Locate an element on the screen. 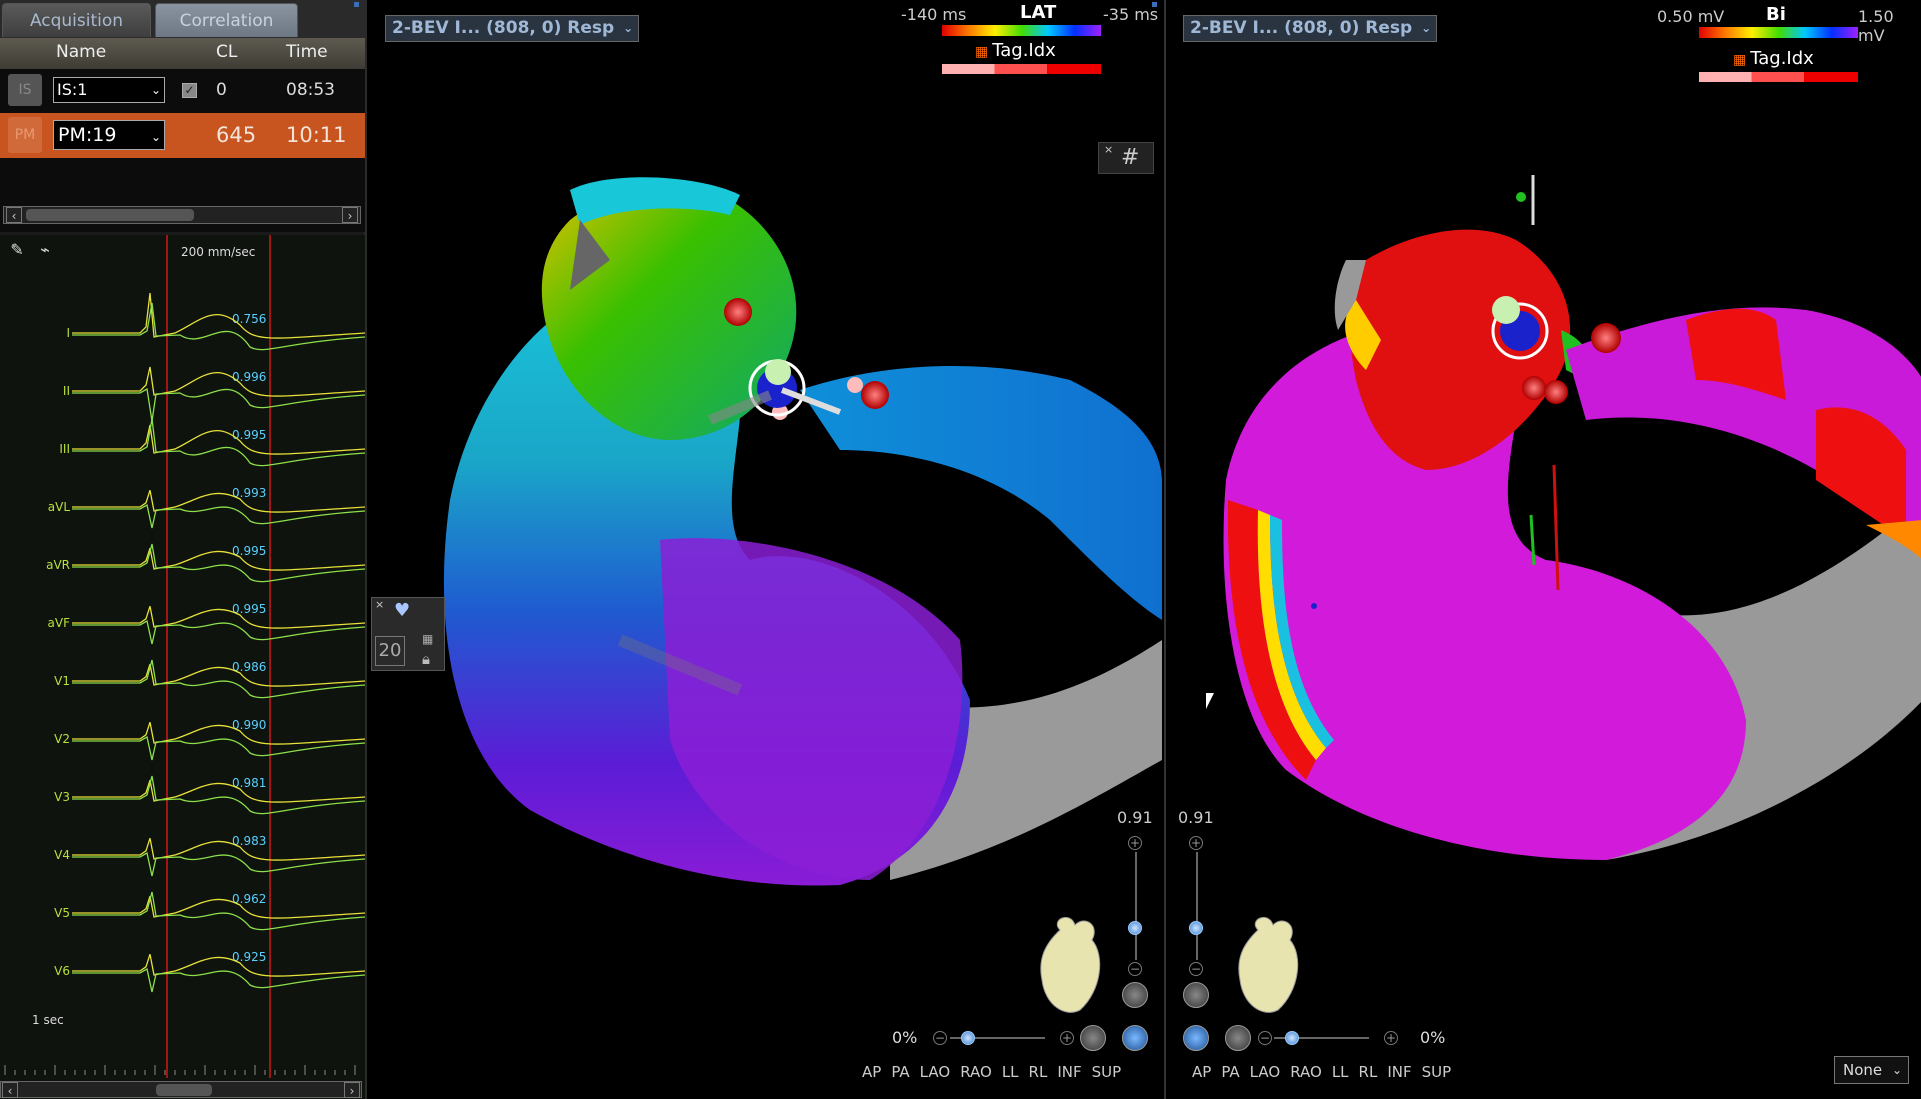 This screenshot has height=1099, width=1921. grid-icon: ▦ is located at coordinates (428, 639).